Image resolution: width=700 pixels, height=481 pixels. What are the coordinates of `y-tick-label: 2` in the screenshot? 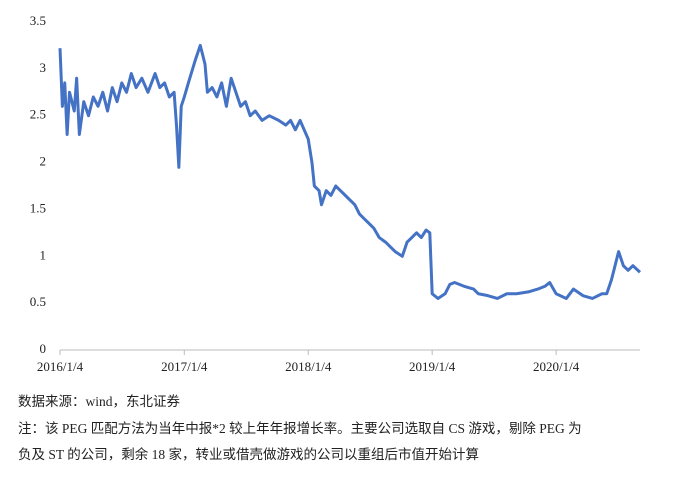 It's located at (43, 161).